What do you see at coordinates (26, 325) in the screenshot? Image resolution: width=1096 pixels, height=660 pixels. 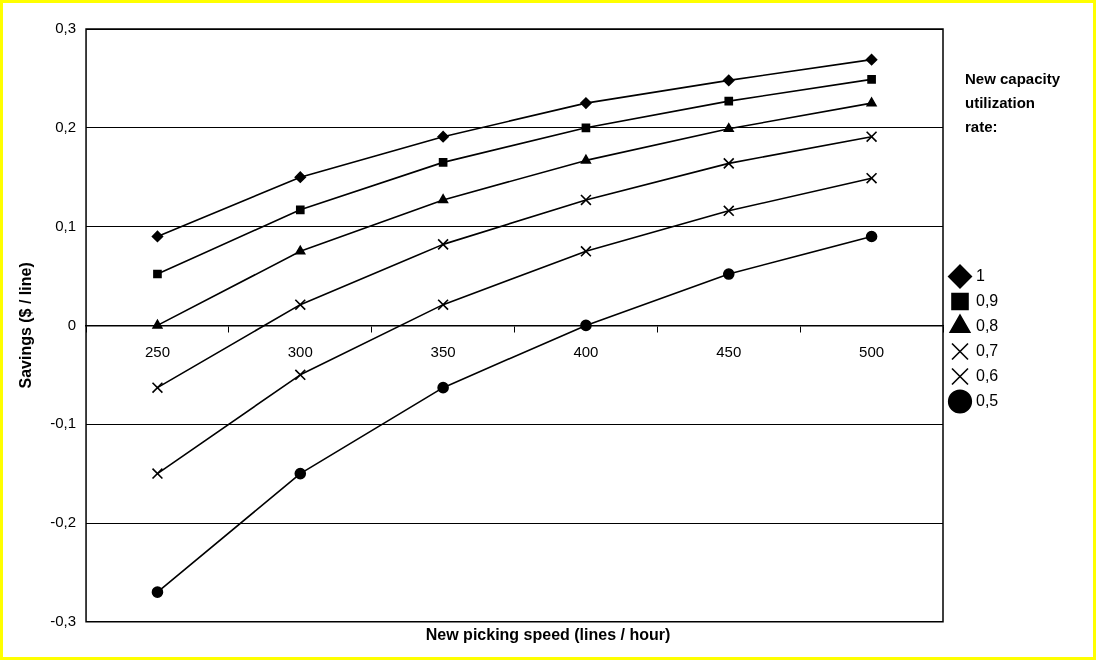 I see `y-axis-title: Savings ($ / line)` at bounding box center [26, 325].